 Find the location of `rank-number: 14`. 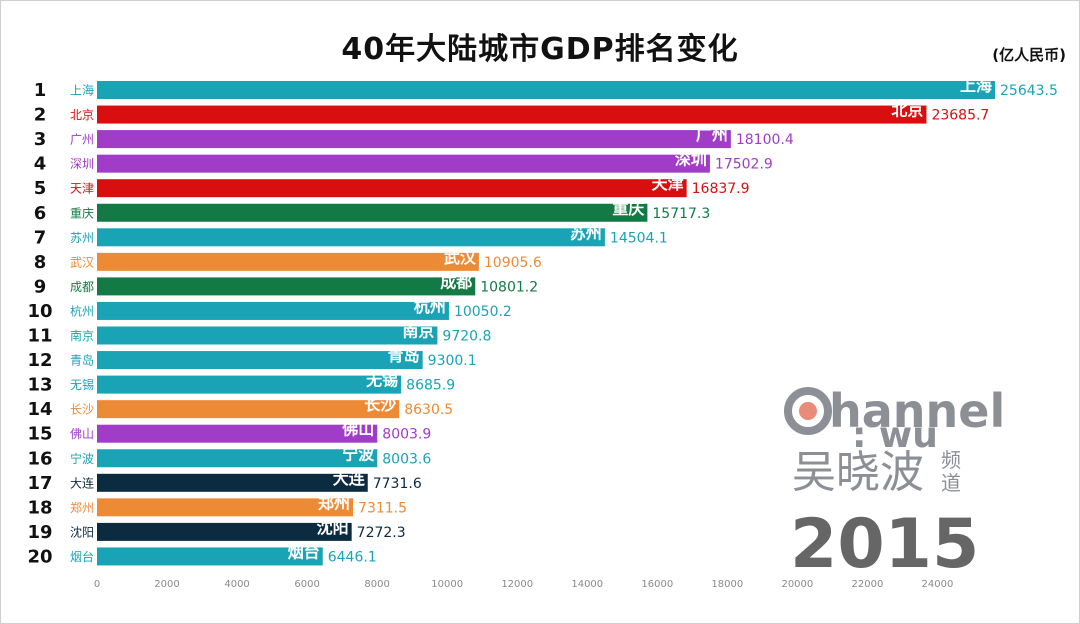

rank-number: 14 is located at coordinates (39, 409).